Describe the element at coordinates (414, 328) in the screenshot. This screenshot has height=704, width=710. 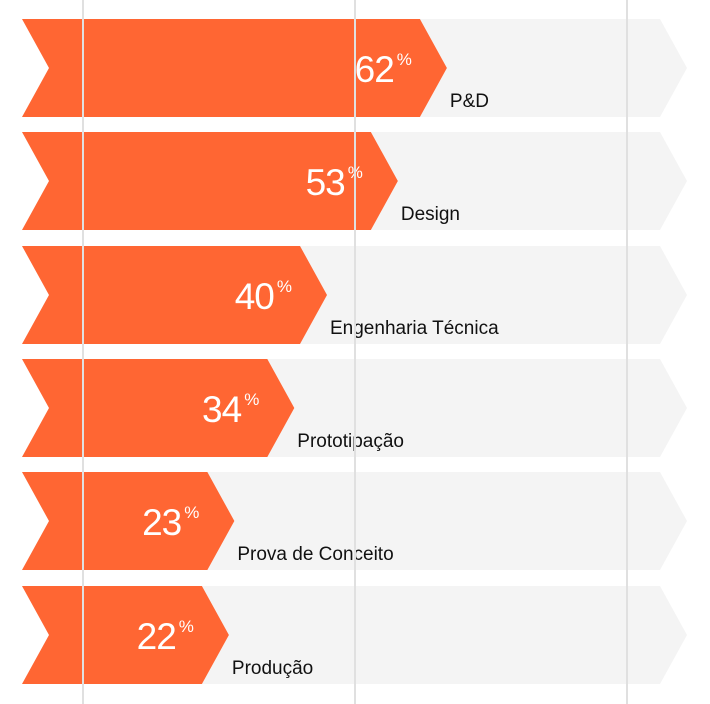
I see `category-label: Engenharia Técnica` at that location.